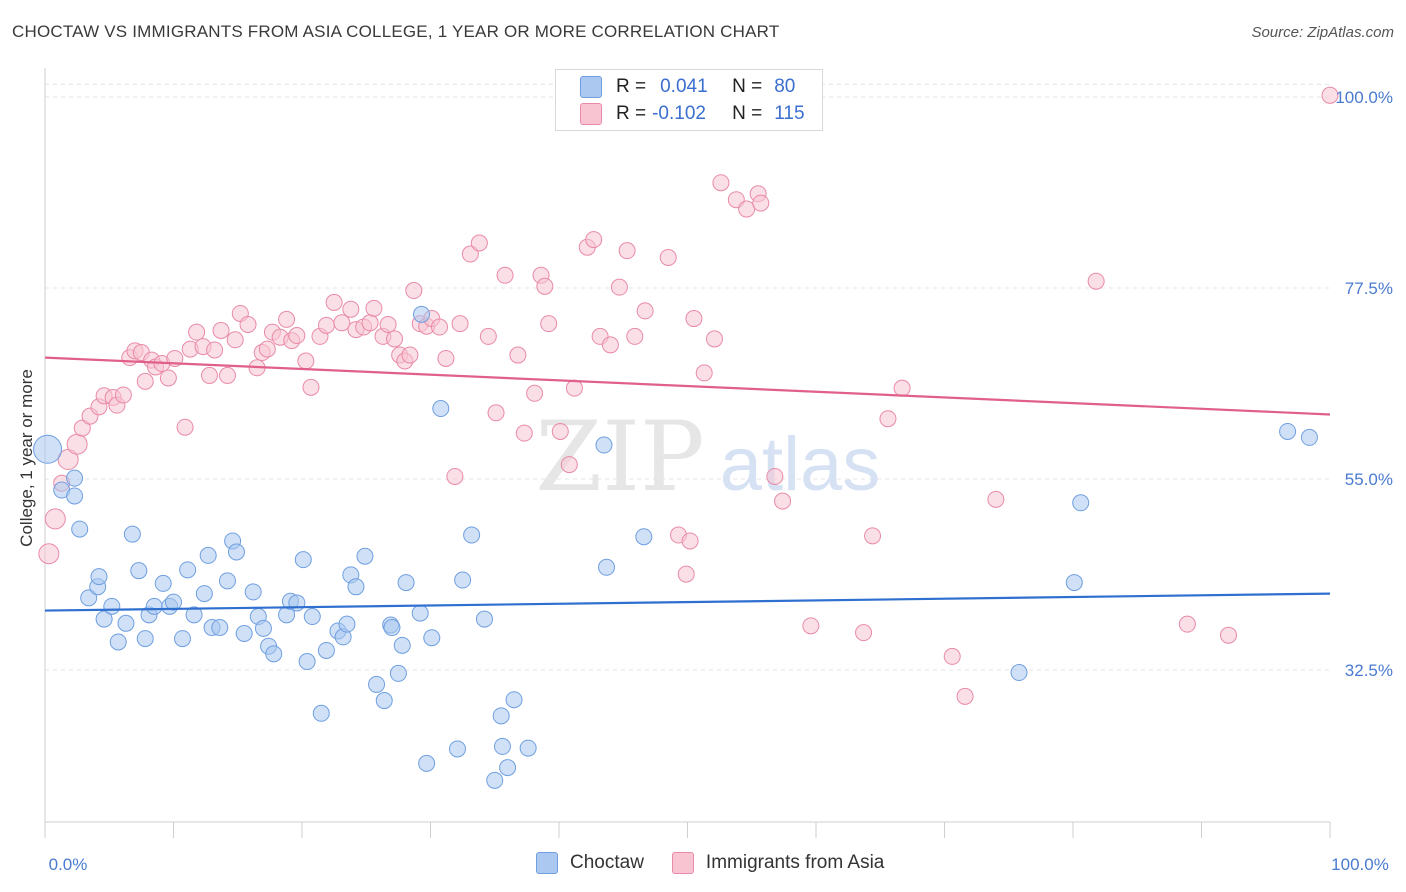 The width and height of the screenshot is (1406, 892). Describe the element at coordinates (789, 113) in the screenshot. I see `legend-n-value: 115` at that location.